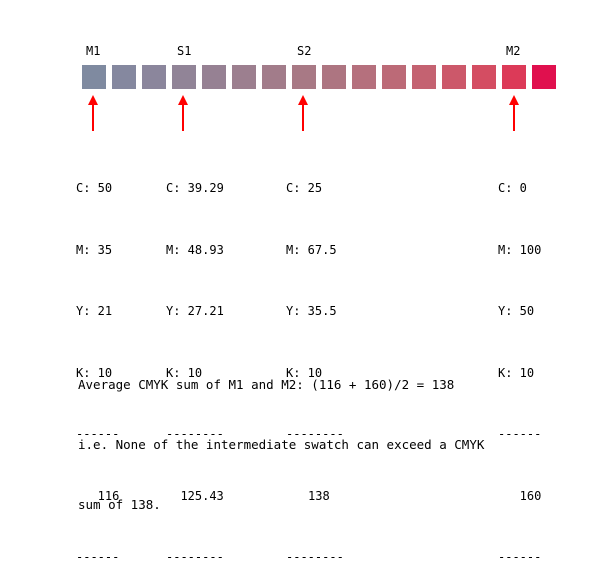 Image resolution: width=600 pixels, height=588 pixels. I want to click on arrow-up-icon-s1, so click(183, 113).